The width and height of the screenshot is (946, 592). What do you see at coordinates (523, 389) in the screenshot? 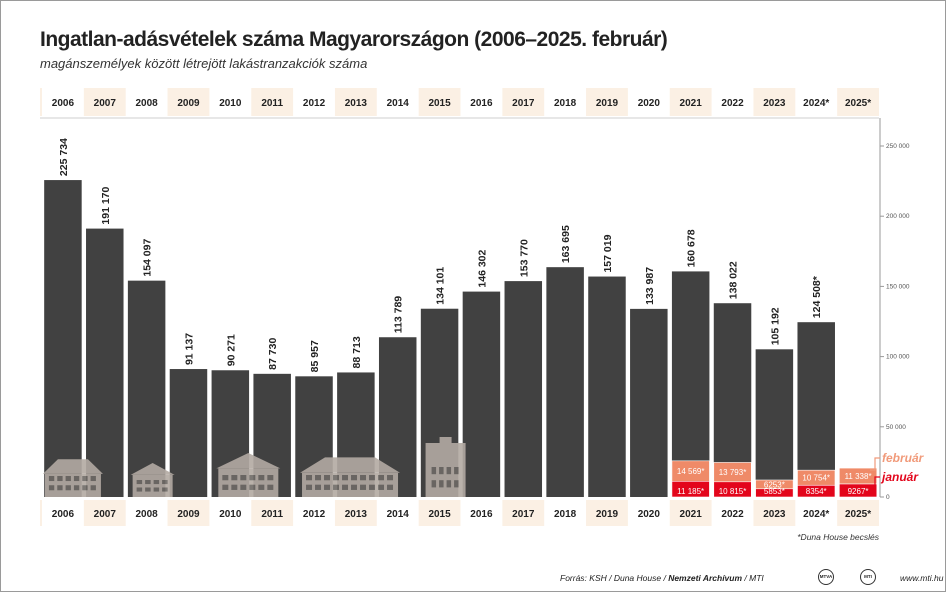
I see `bar-2017` at bounding box center [523, 389].